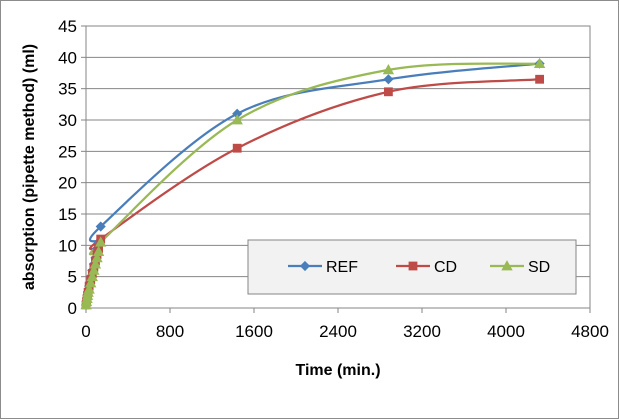 This screenshot has width=619, height=419. I want to click on legend-marker-sd, so click(507, 265).